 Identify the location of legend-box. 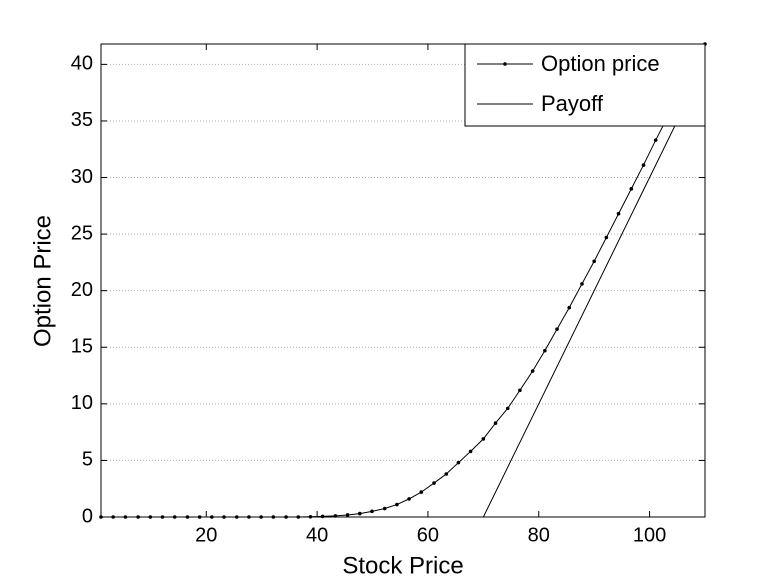
(585, 85).